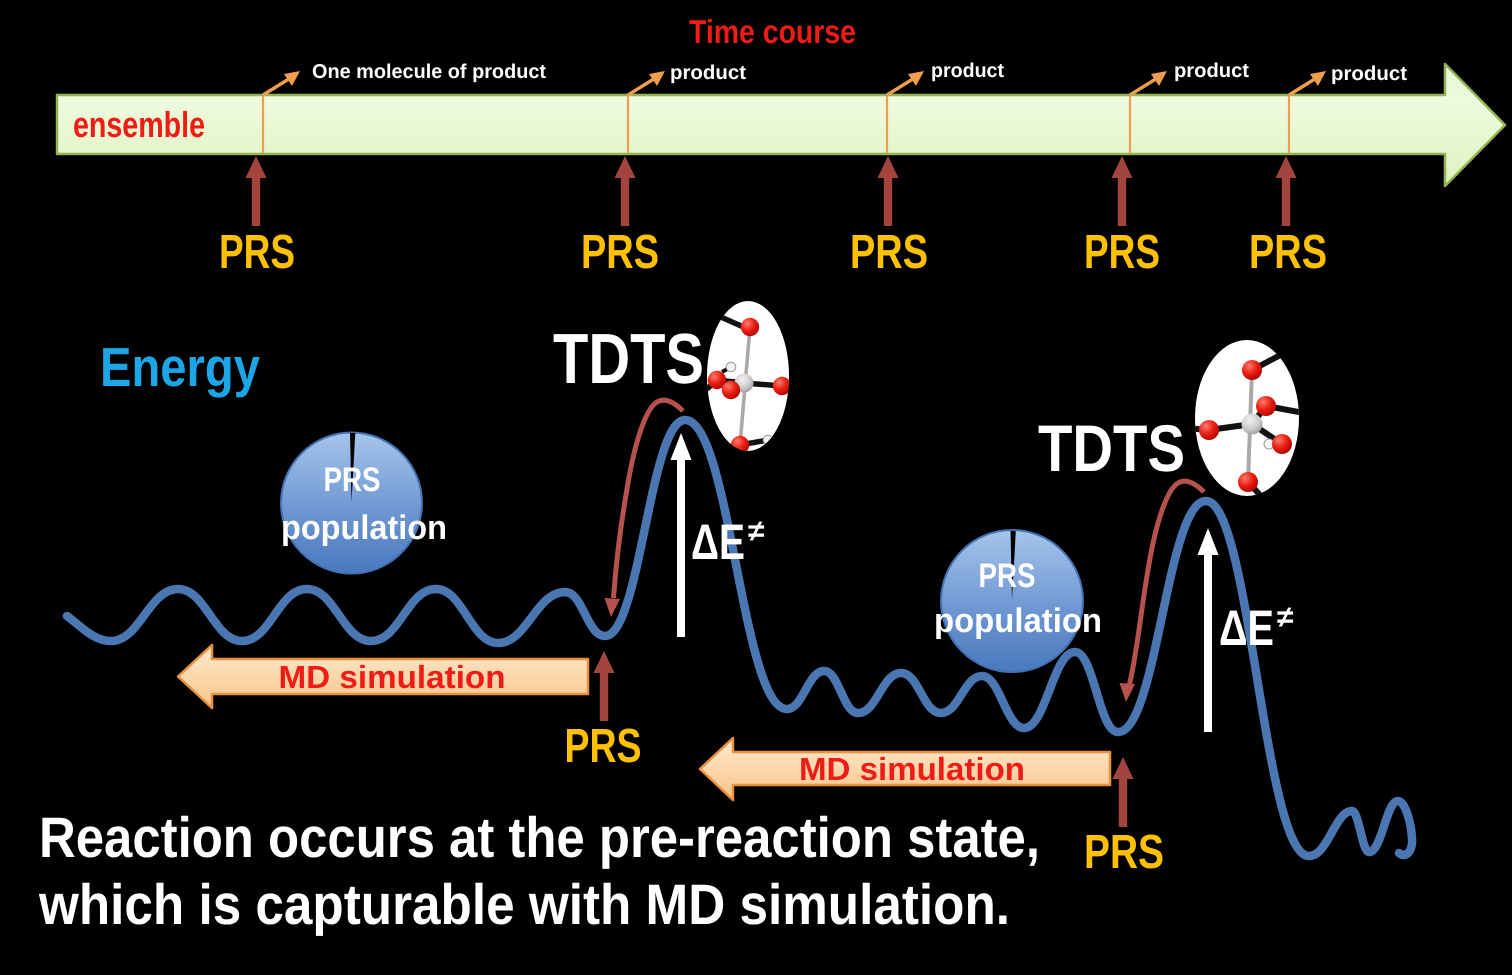  What do you see at coordinates (524, 905) in the screenshot?
I see `svg-text:which is capturable with MD si: which is capturable with MD simulation.` at bounding box center [524, 905].